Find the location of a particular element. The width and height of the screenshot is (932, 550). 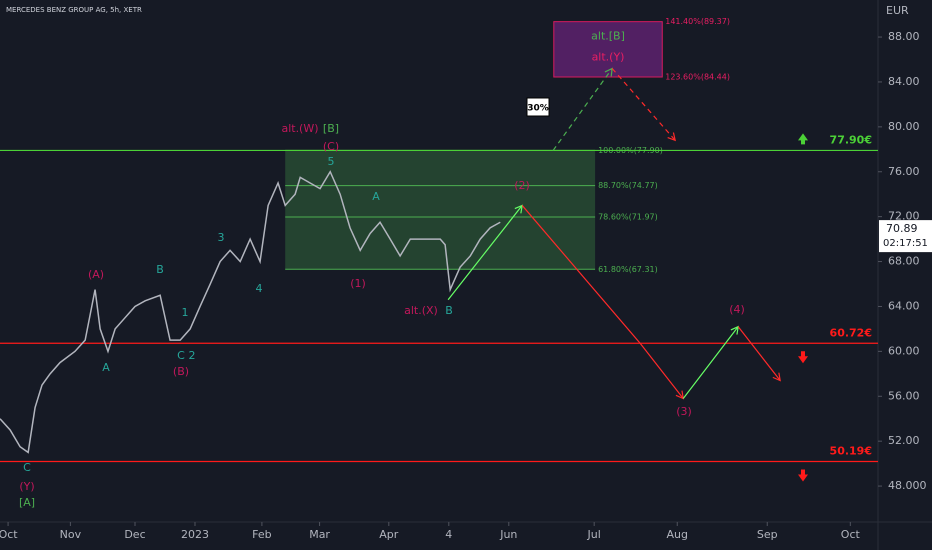

wave-label: 2 is located at coordinates (192, 355).